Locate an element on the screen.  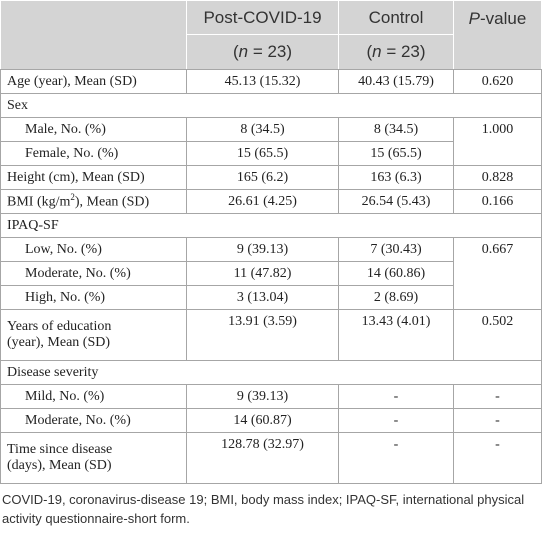
label-text: Time since disease is located at coordinates (60, 449).